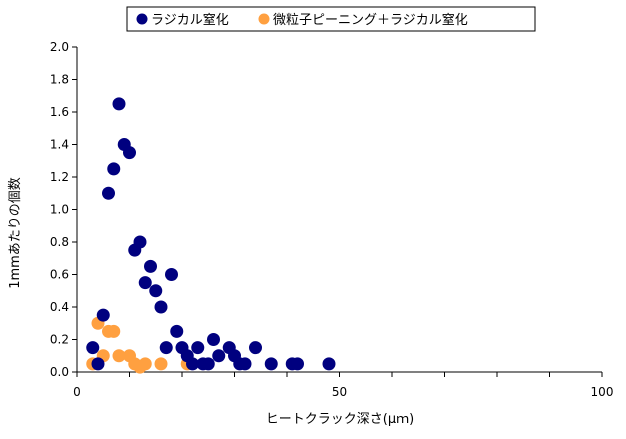 Image resolution: width=626 pixels, height=439 pixels. What do you see at coordinates (59, 177) in the screenshot?
I see `y-tick-label: 1.2` at bounding box center [59, 177].